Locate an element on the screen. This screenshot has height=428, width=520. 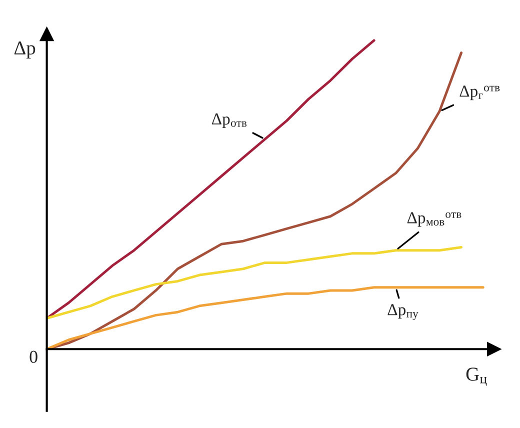
x-axis-title: G$_{ц}$ is located at coordinates (476, 377).